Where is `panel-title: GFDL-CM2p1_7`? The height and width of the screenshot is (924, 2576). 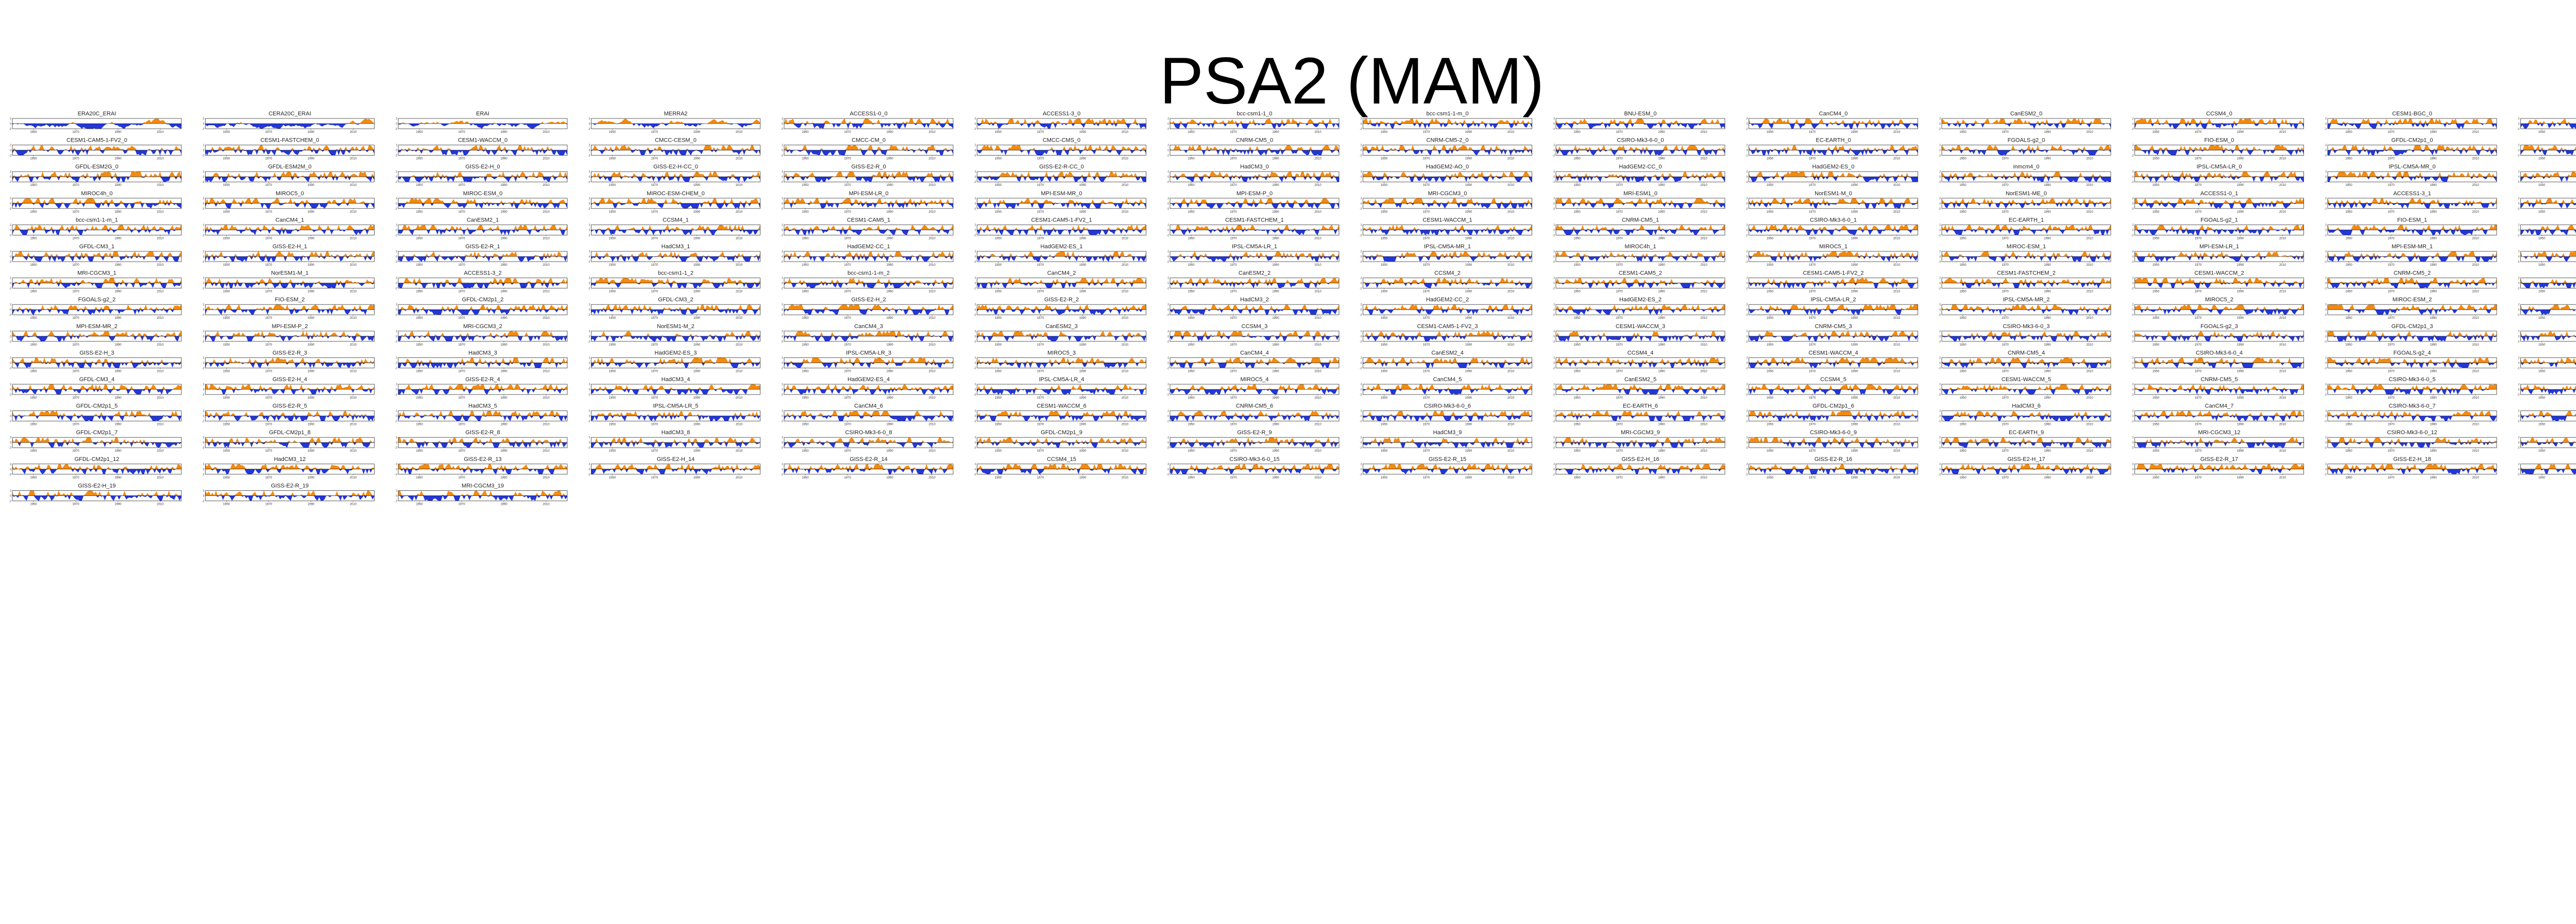 panel-title: GFDL-CM2p1_7 is located at coordinates (97, 433).